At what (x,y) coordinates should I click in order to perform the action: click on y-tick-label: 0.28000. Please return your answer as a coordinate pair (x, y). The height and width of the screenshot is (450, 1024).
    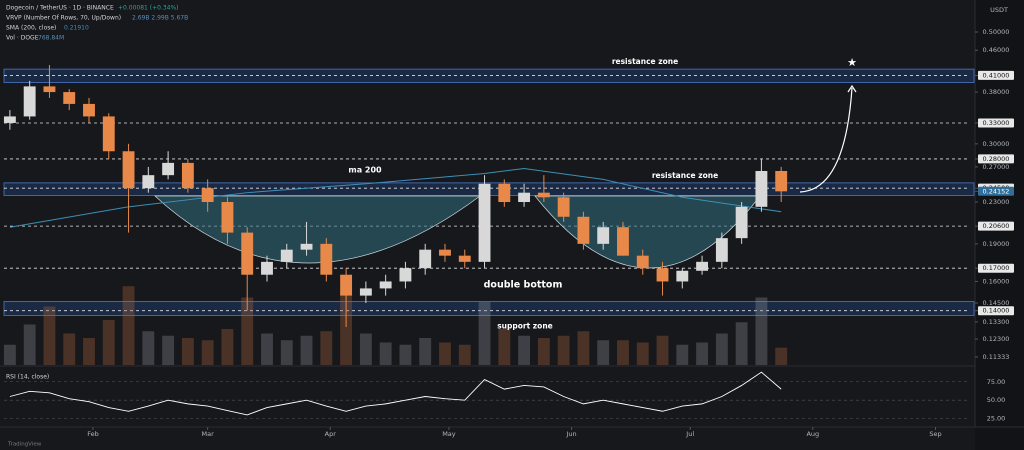
    Looking at the image, I should click on (996, 159).